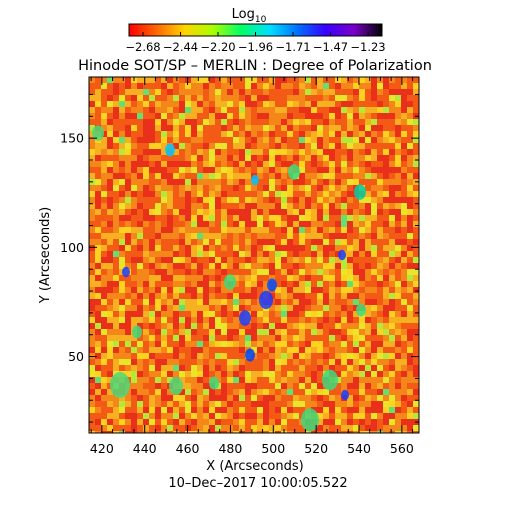 Image resolution: width=510 pixels, height=512 pixels. I want to click on x-tick-label: 500, so click(273, 448).